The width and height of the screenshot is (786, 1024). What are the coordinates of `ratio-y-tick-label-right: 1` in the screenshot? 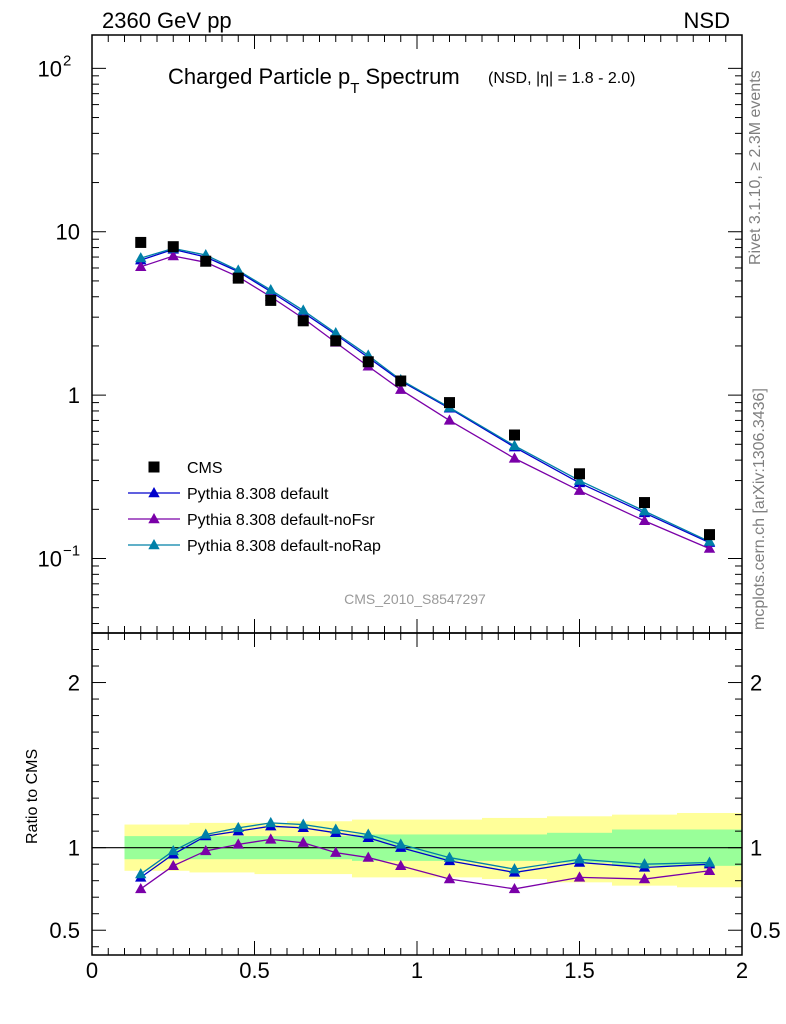 It's located at (756, 848).